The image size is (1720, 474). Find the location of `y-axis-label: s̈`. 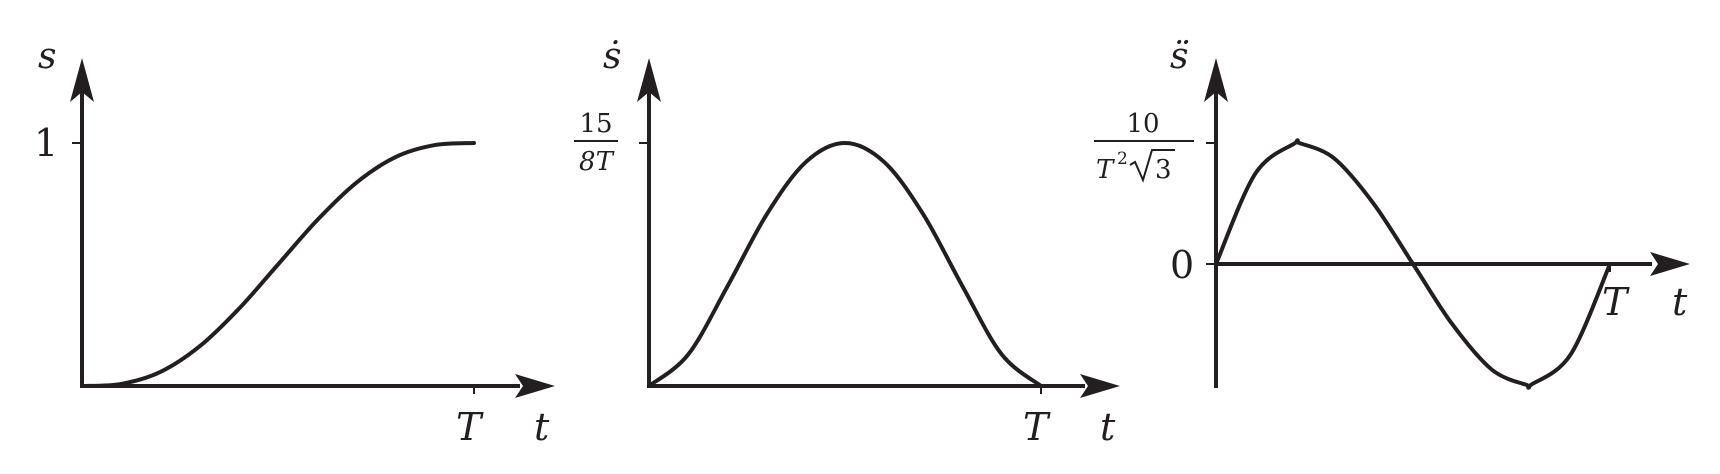

y-axis-label: s̈ is located at coordinates (1179, 56).